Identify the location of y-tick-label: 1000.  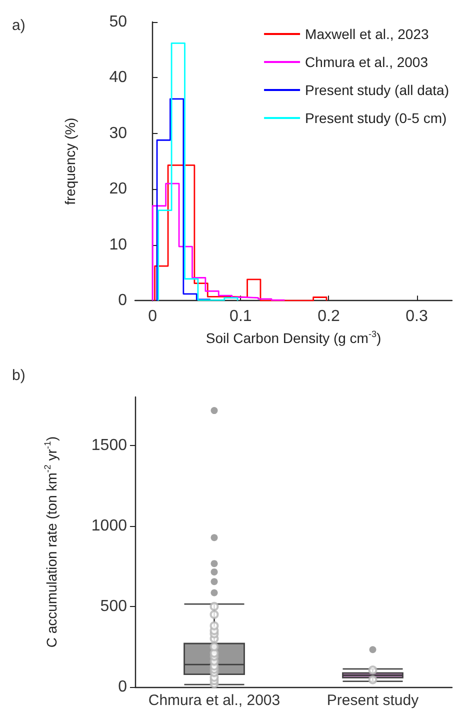
(109, 525).